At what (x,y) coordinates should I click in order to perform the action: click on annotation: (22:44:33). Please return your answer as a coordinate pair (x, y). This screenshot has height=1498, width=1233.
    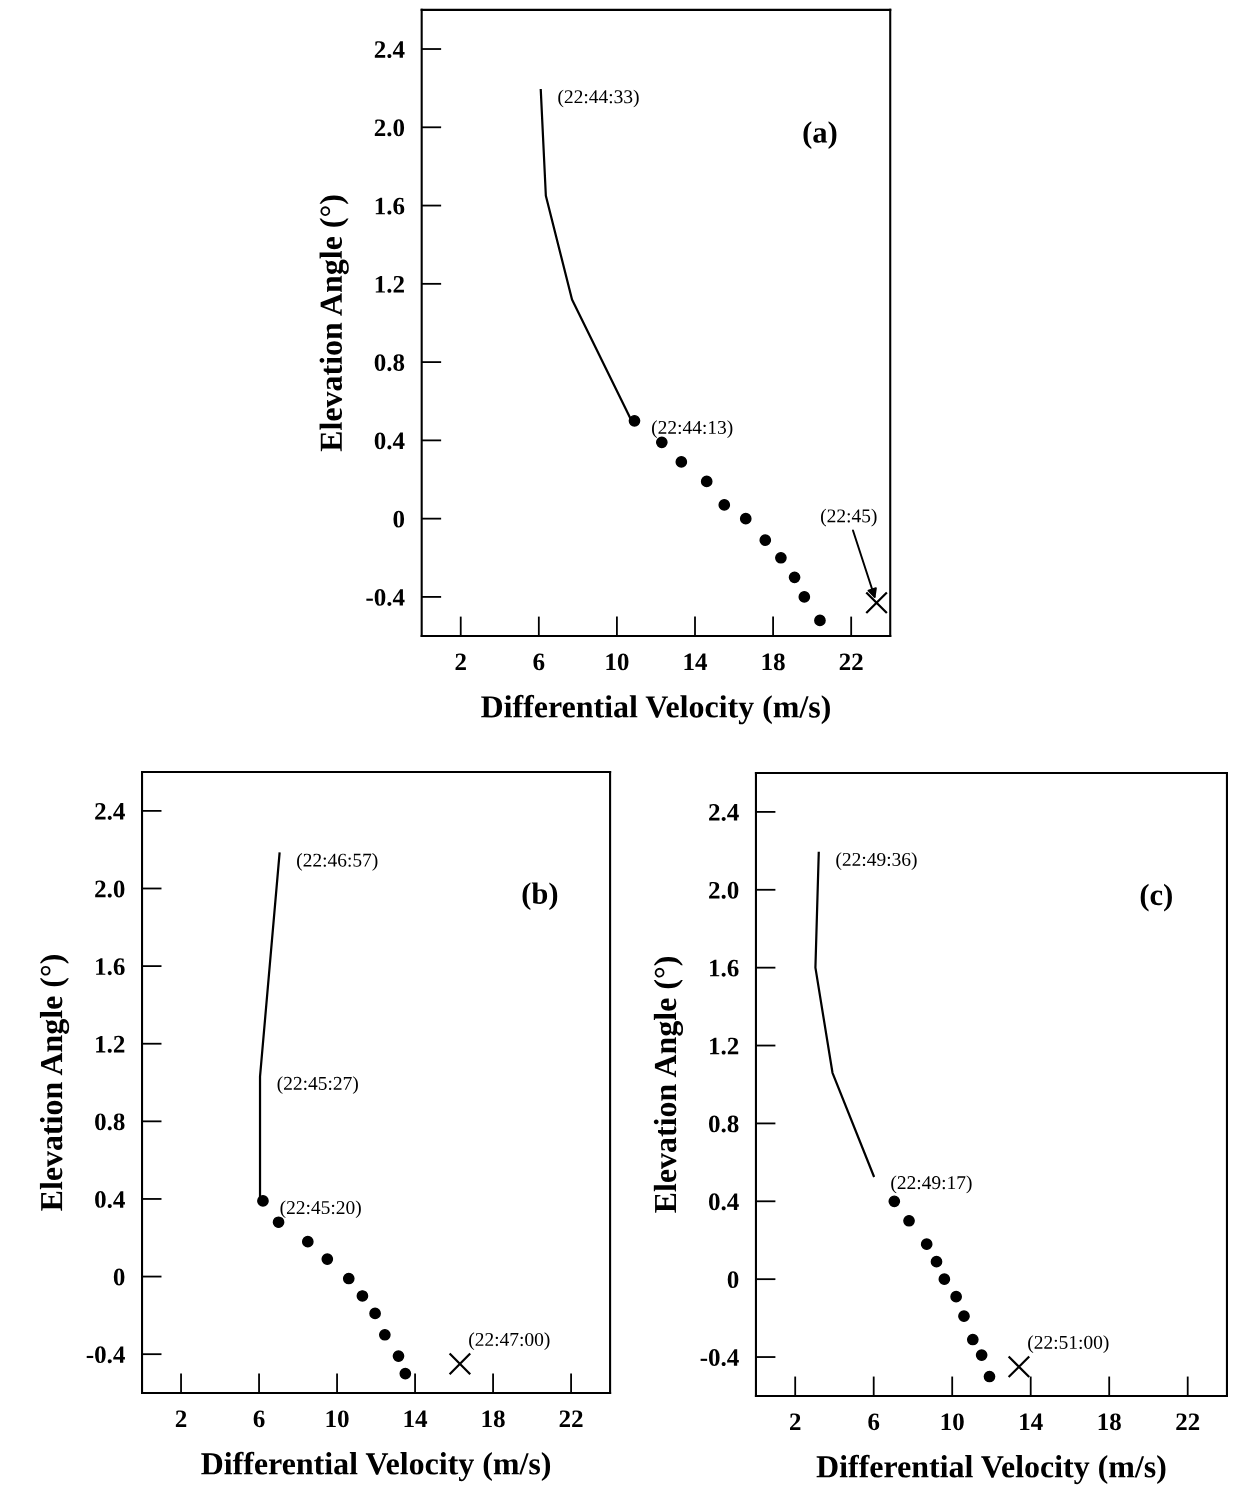
    Looking at the image, I should click on (598, 98).